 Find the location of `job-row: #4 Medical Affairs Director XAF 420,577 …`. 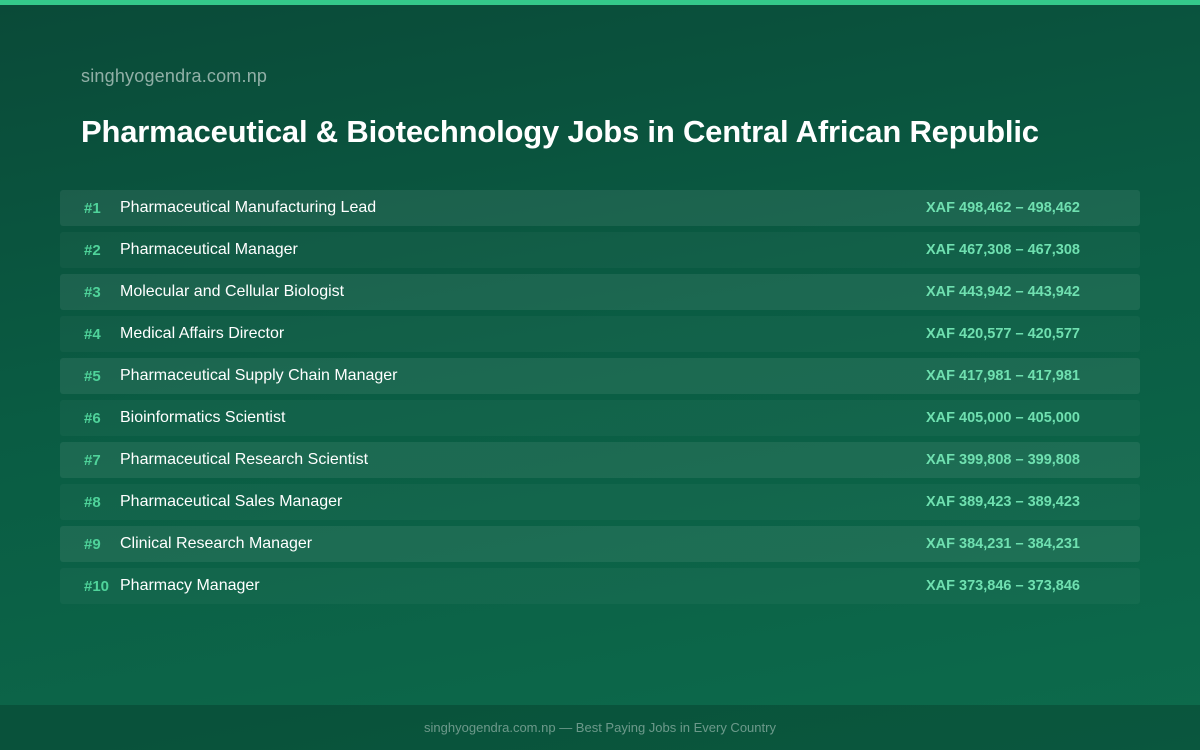

job-row: #4 Medical Affairs Director XAF 420,577 … is located at coordinates (600, 334).